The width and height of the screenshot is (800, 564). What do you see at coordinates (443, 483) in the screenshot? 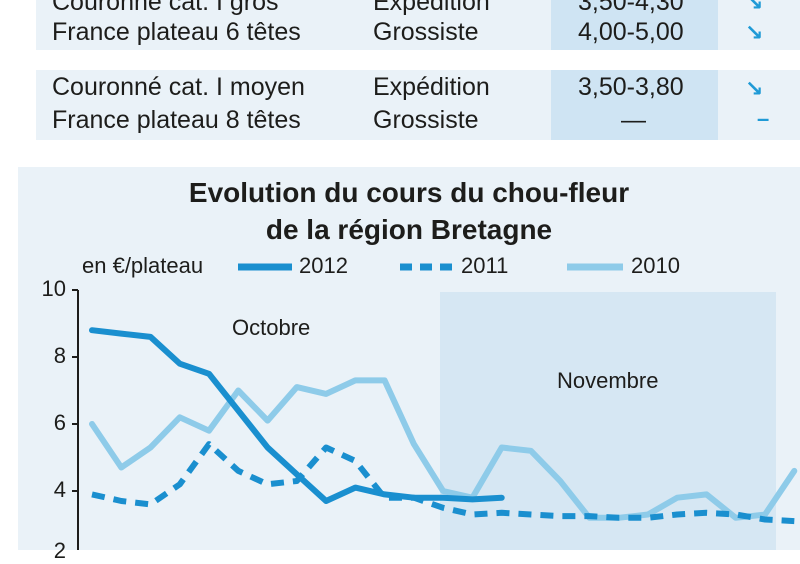
I see `series-line-2011` at bounding box center [443, 483].